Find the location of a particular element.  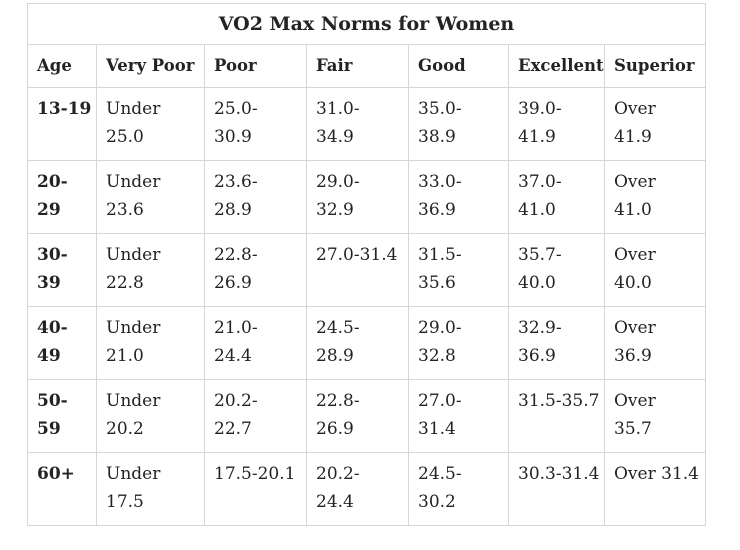

fair-cell: 24.5- 28.9 is located at coordinates (357, 343).